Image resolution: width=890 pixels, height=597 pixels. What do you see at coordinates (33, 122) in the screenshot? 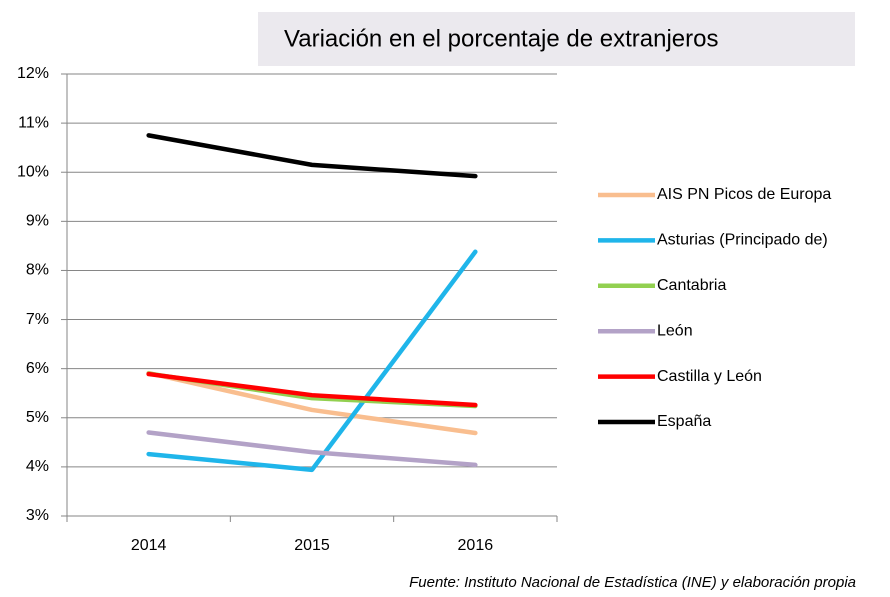
I see `y-tick-label: 11%` at bounding box center [33, 122].